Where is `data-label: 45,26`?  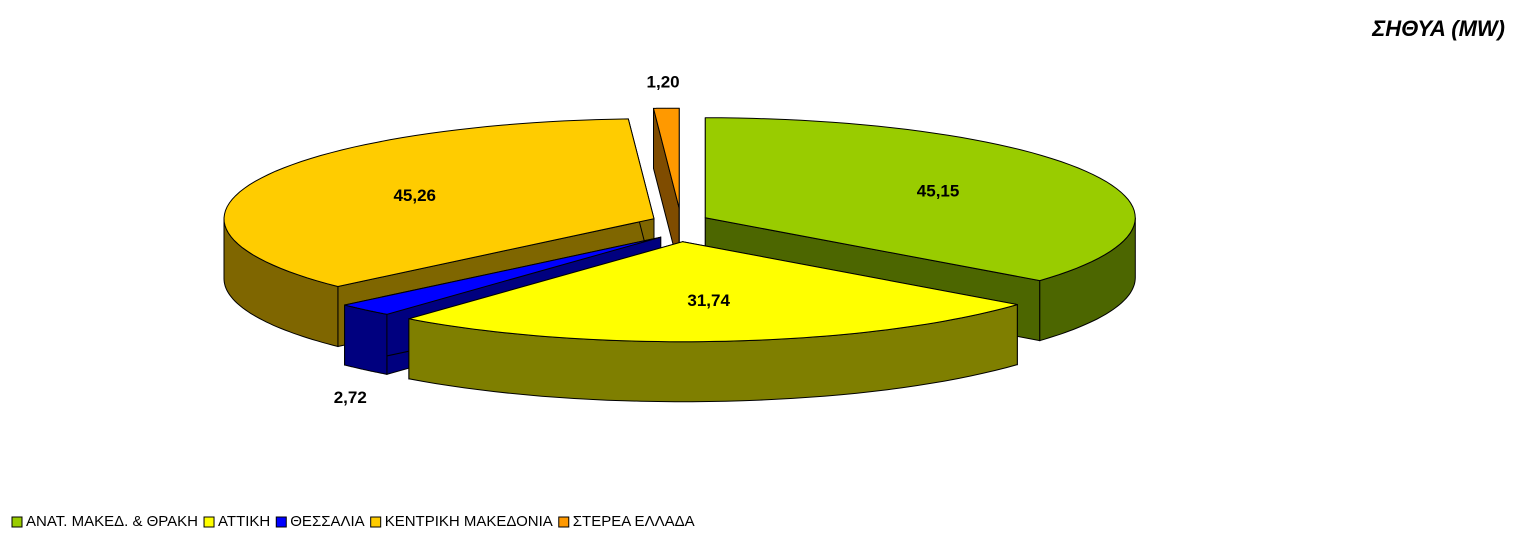
data-label: 45,26 is located at coordinates (414, 195).